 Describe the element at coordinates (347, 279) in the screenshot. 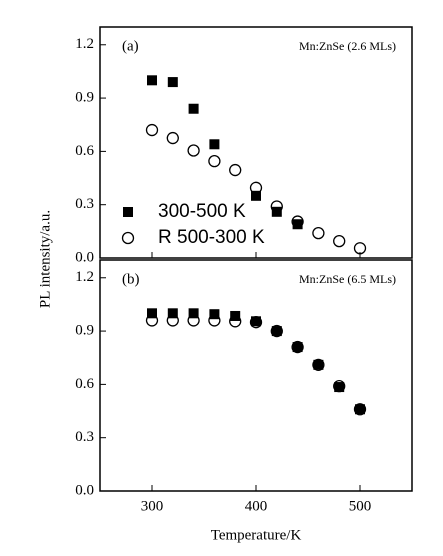

I see `annotation: Mn:ZnSe (6.5 MLs)` at that location.